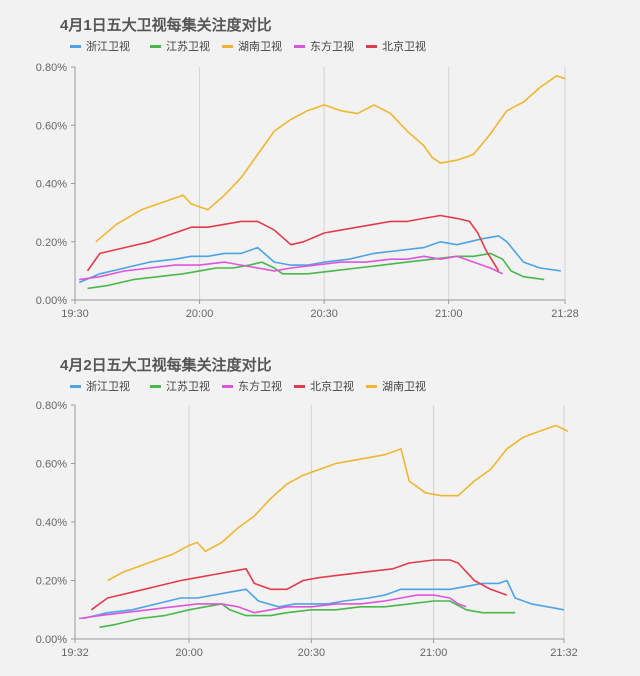  I want to click on x-tick-label: 19:32, so click(75, 653).